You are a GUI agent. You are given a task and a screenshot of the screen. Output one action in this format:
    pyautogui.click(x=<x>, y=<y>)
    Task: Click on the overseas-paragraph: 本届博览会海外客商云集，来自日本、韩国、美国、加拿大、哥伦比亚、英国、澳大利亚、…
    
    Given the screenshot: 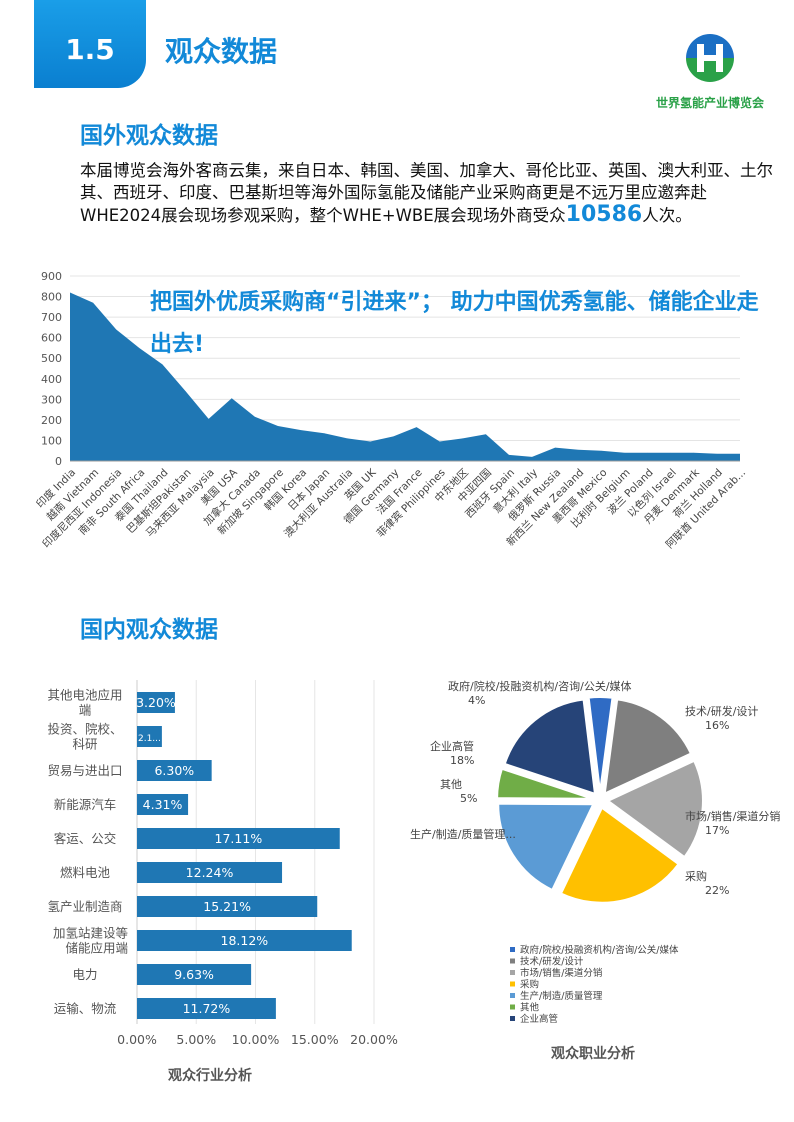 What is the action you would take?
    pyautogui.click(x=427, y=193)
    